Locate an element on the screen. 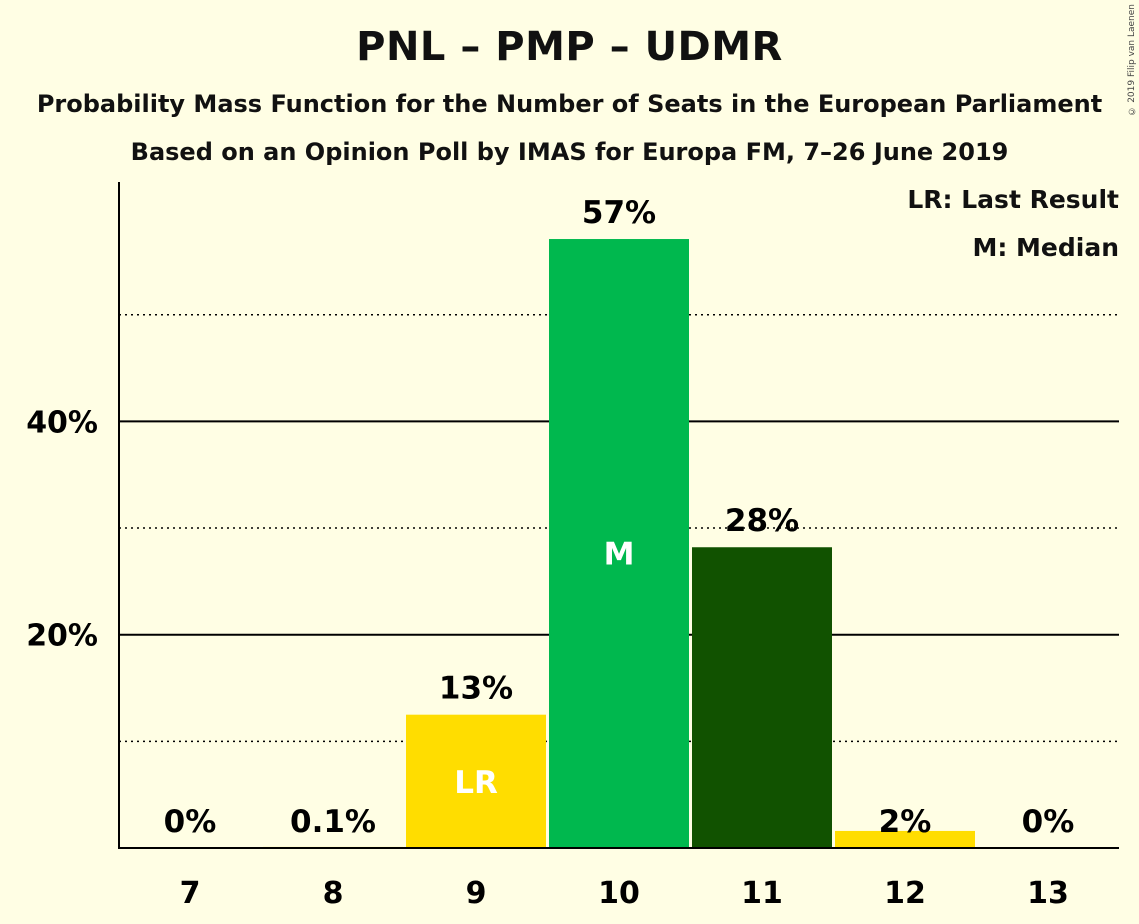 Image resolution: width=1139 pixels, height=924 pixels. x-tick-label: 11 is located at coordinates (762, 893).